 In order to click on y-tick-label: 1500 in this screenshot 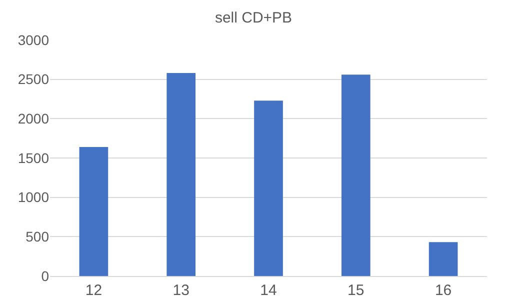, I will do `click(34, 158)`.